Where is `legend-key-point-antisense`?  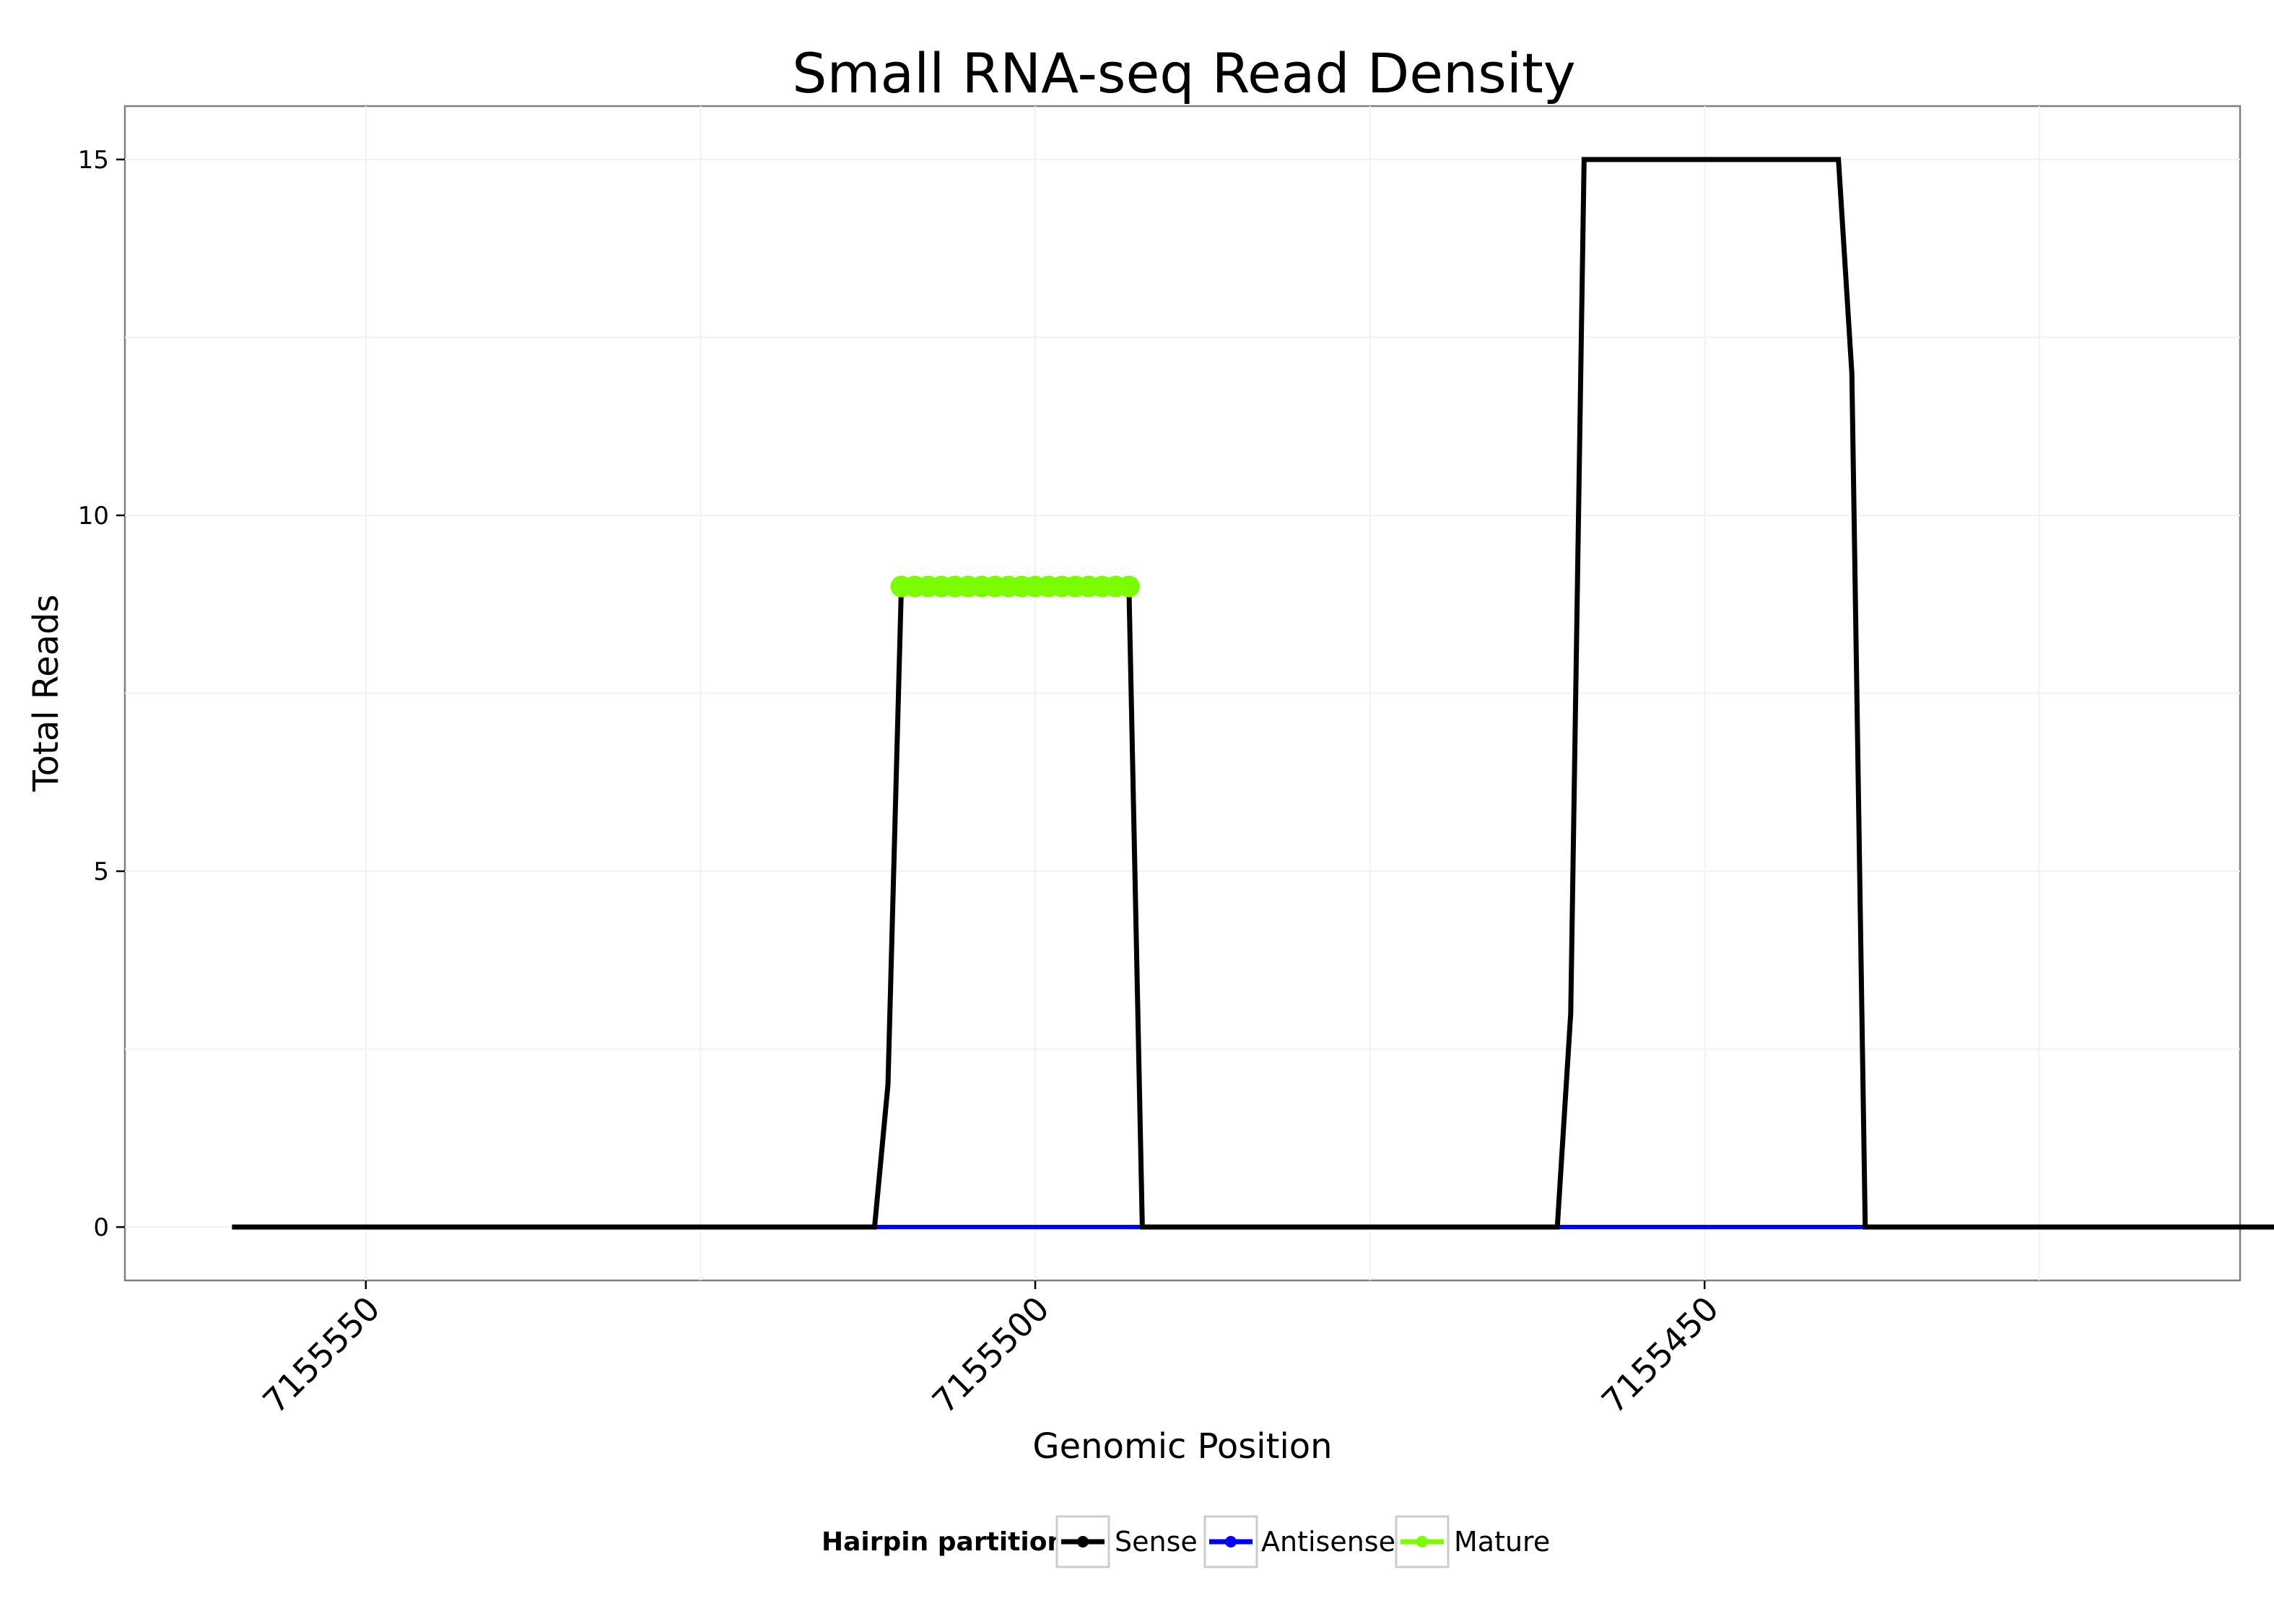
legend-key-point-antisense is located at coordinates (1231, 1541).